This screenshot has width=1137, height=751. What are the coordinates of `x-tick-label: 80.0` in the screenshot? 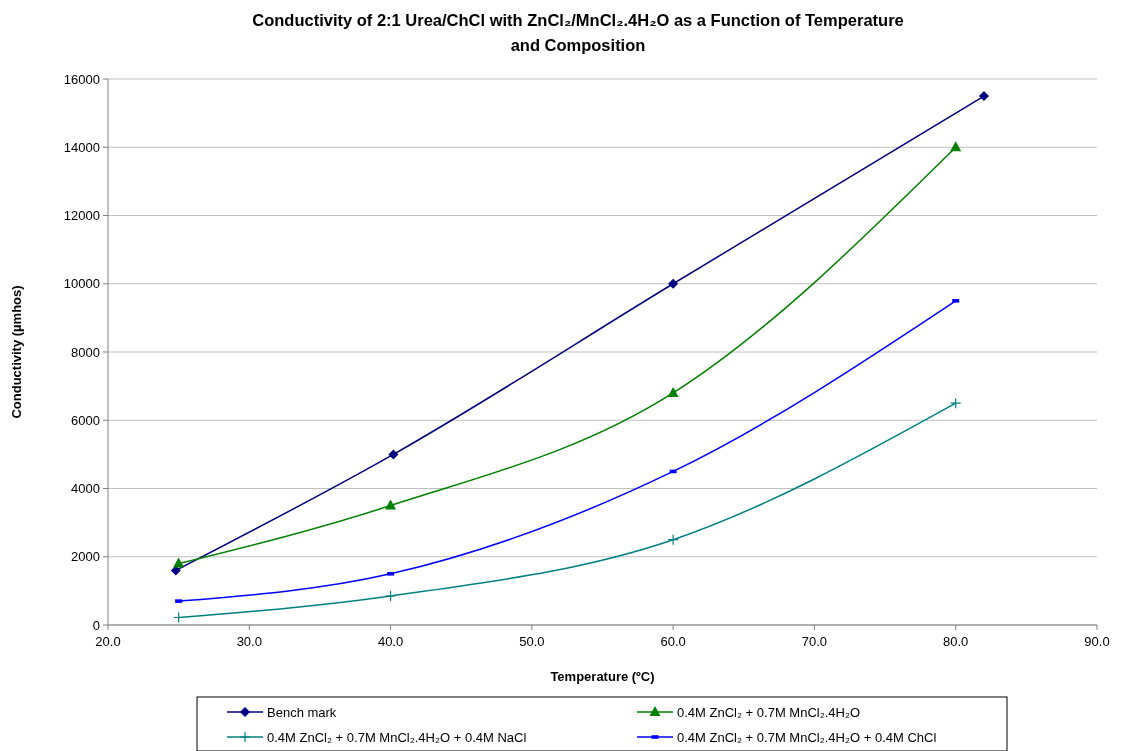 It's located at (956, 641).